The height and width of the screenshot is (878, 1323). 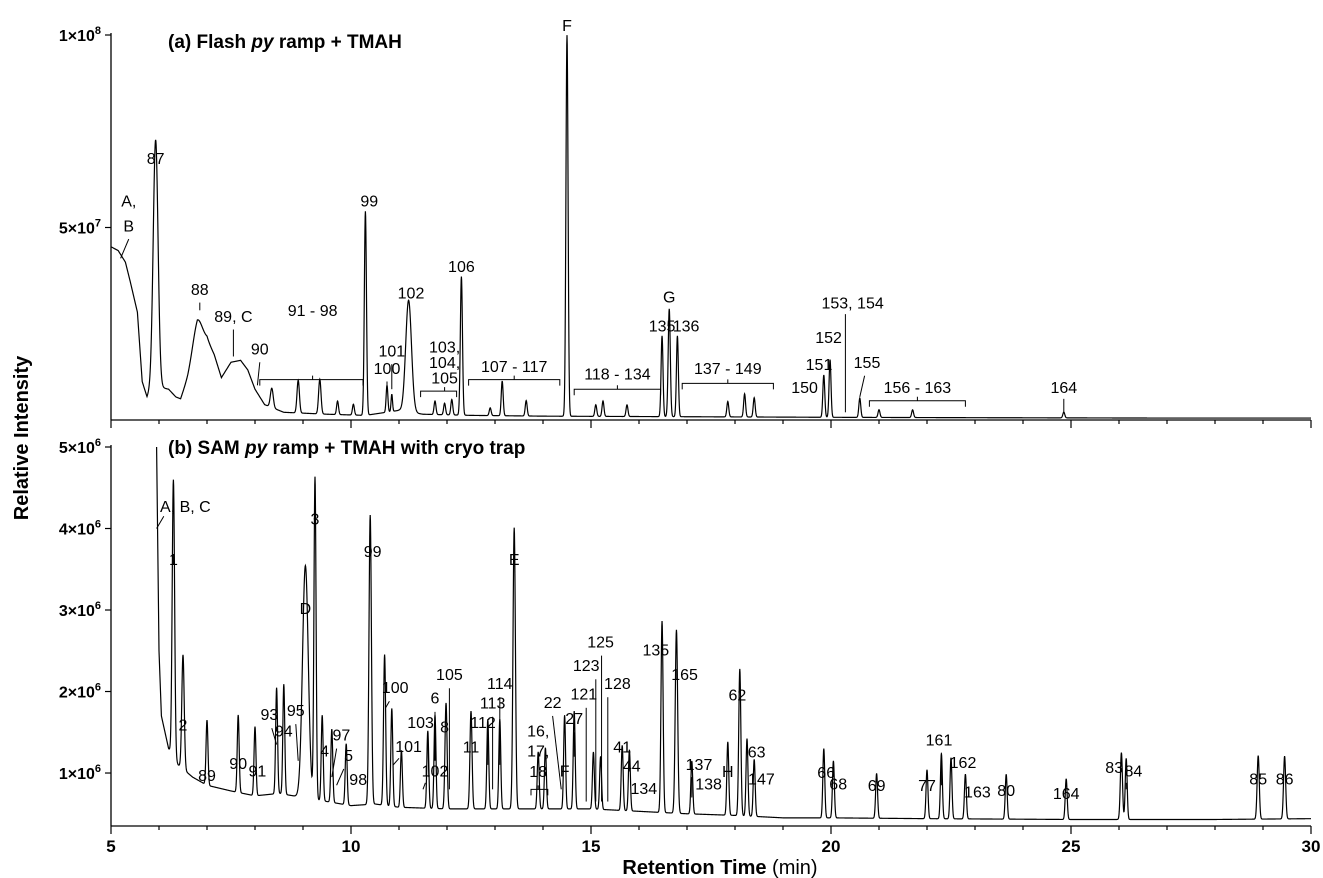 What do you see at coordinates (387, 369) in the screenshot?
I see `peak-label: 100` at bounding box center [387, 369].